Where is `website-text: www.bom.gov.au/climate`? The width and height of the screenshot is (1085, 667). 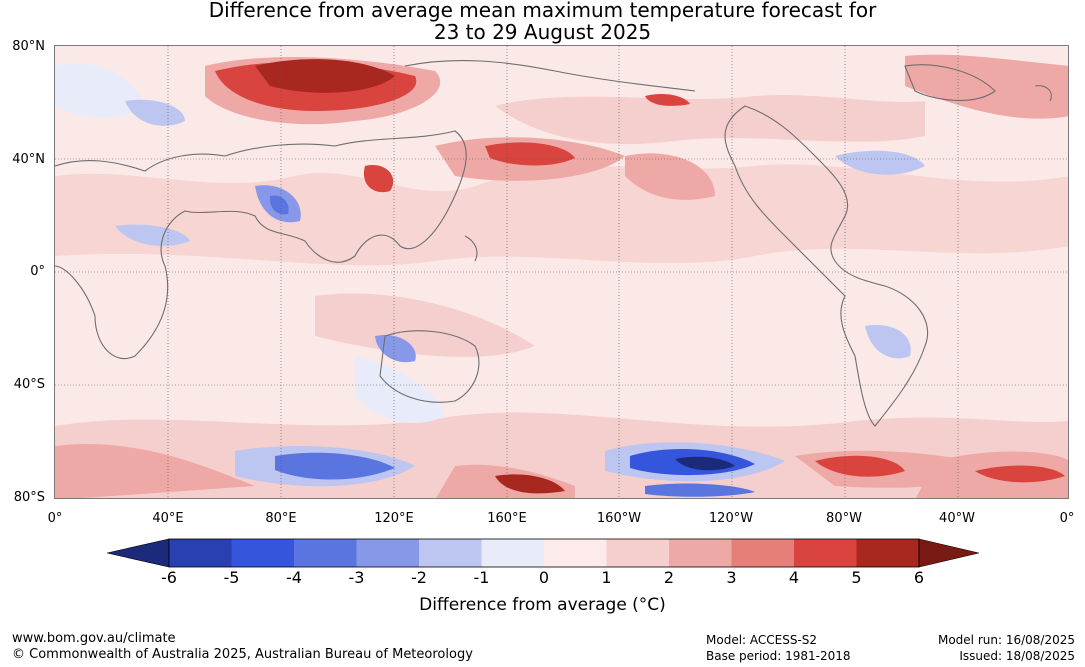 website-text: www.bom.gov.au/climate is located at coordinates (94, 638).